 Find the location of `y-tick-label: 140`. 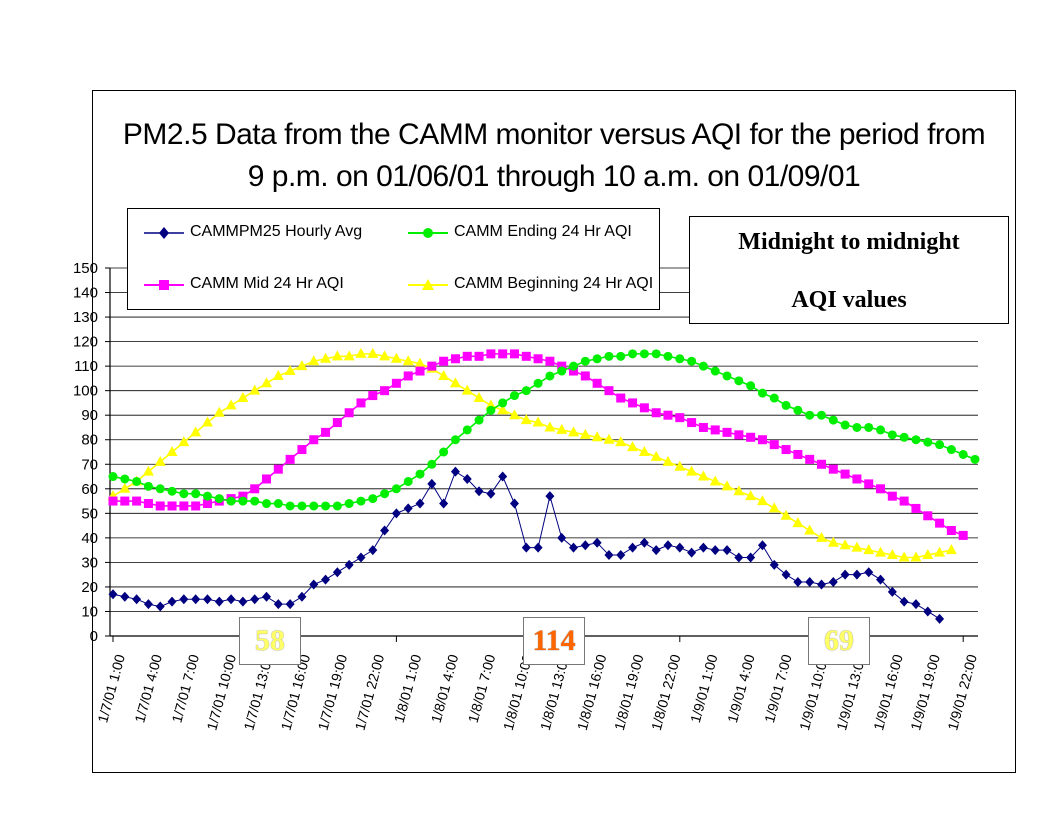

y-tick-label: 140 is located at coordinates (85, 293).